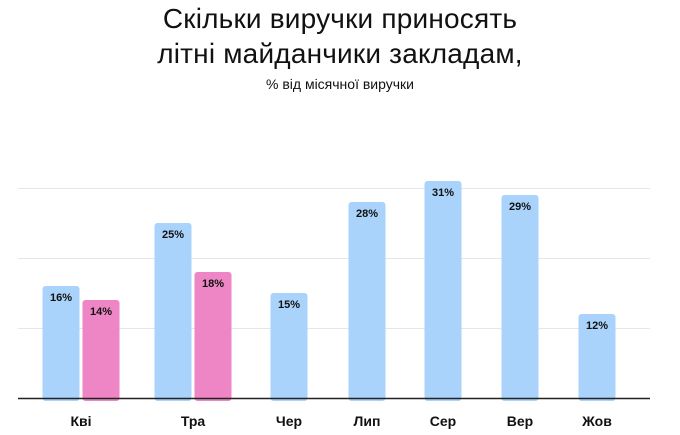 The height and width of the screenshot is (435, 680). Describe the element at coordinates (340, 84) in the screenshot. I see `chart-subtitle: % від місячної виручки` at that location.